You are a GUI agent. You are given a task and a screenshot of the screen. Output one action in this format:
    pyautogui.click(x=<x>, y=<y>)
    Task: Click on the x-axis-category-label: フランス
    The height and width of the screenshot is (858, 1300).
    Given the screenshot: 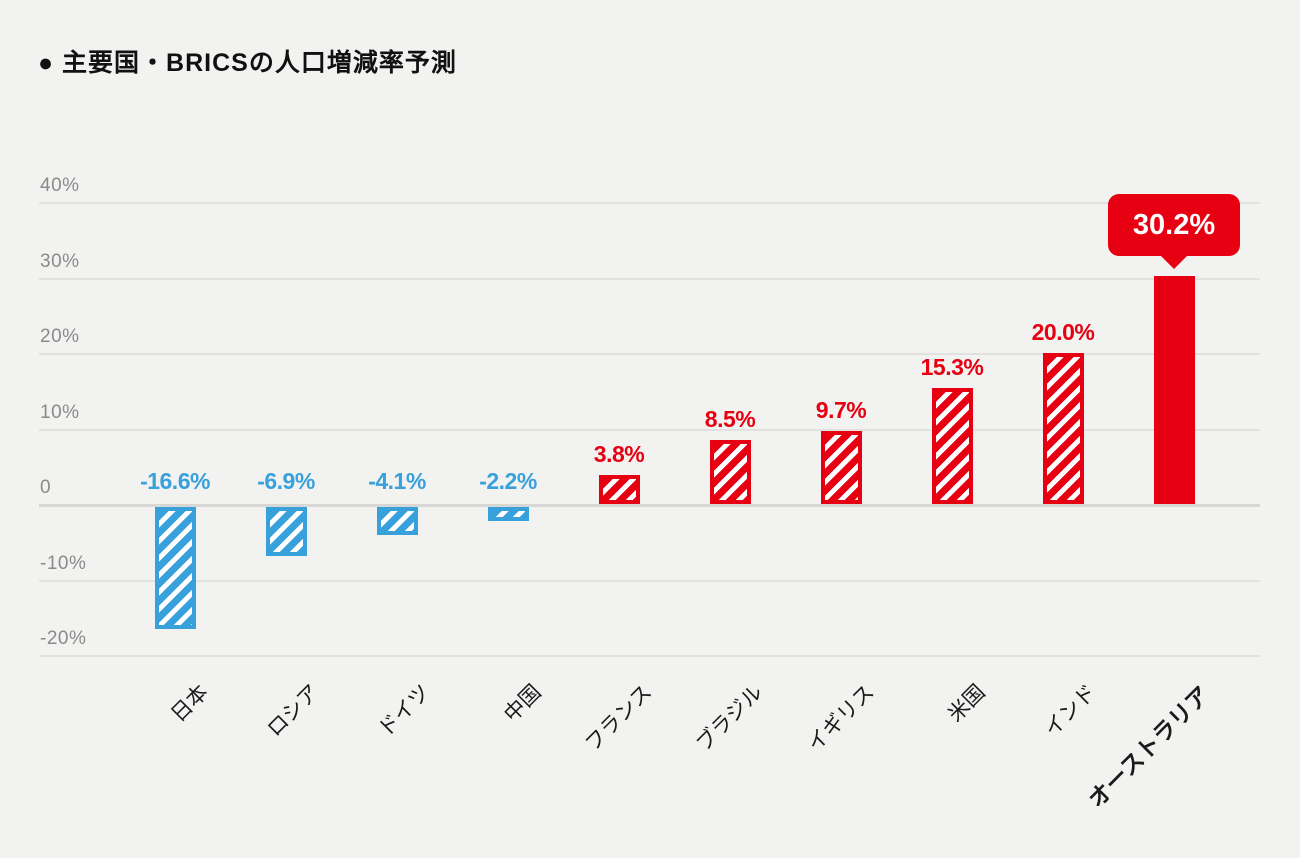 What is the action you would take?
    pyautogui.click(x=619, y=718)
    